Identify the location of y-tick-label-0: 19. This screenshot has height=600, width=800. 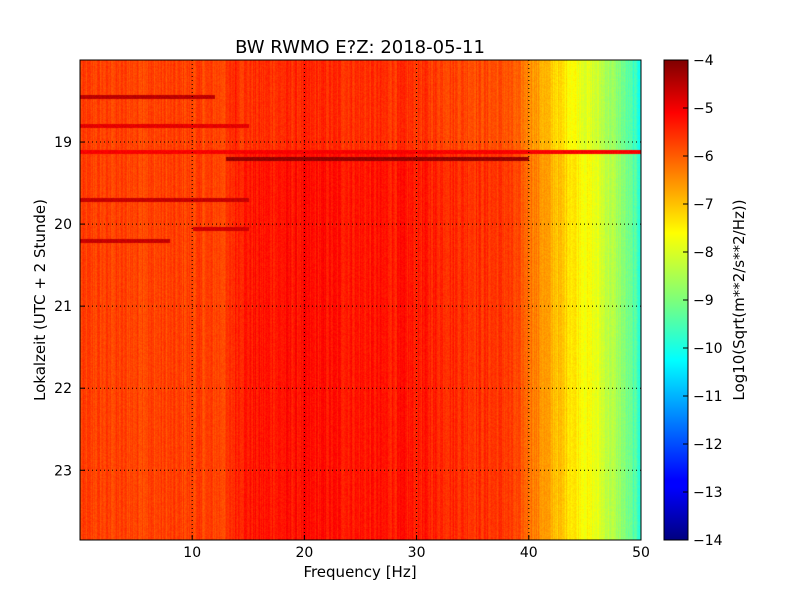
(63, 143).